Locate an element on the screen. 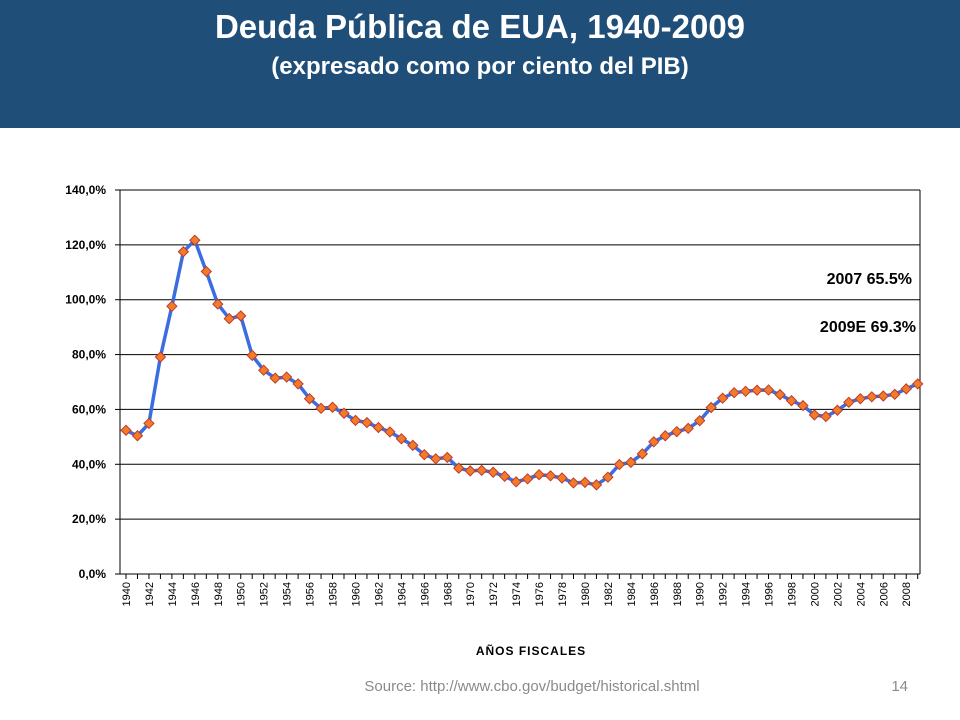 Image resolution: width=960 pixels, height=720 pixels. x-tick-label: 1984 is located at coordinates (632, 594).